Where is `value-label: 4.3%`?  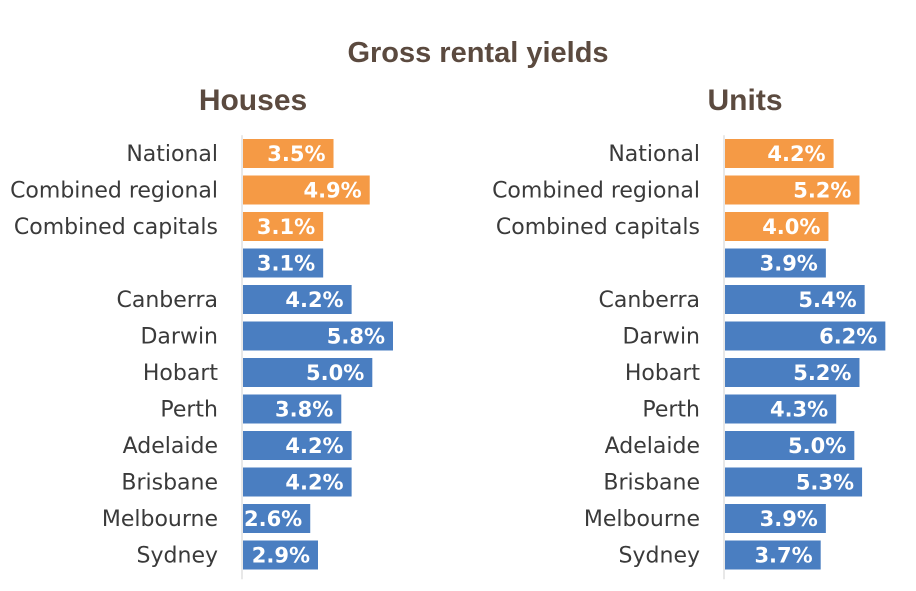
value-label: 4.3% is located at coordinates (799, 410).